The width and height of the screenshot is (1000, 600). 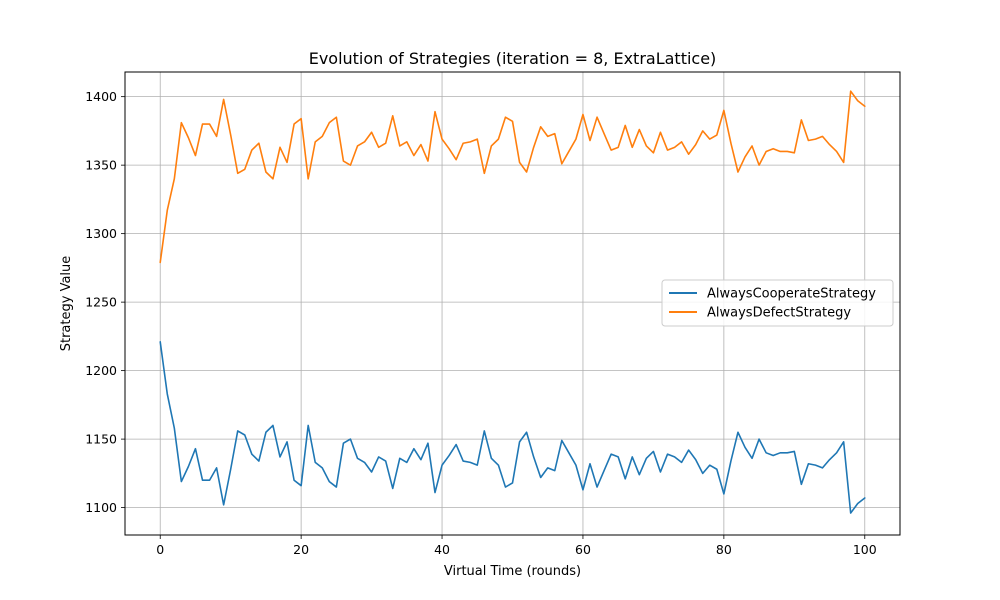 I want to click on y-tick-label: 1350, so click(x=101, y=165).